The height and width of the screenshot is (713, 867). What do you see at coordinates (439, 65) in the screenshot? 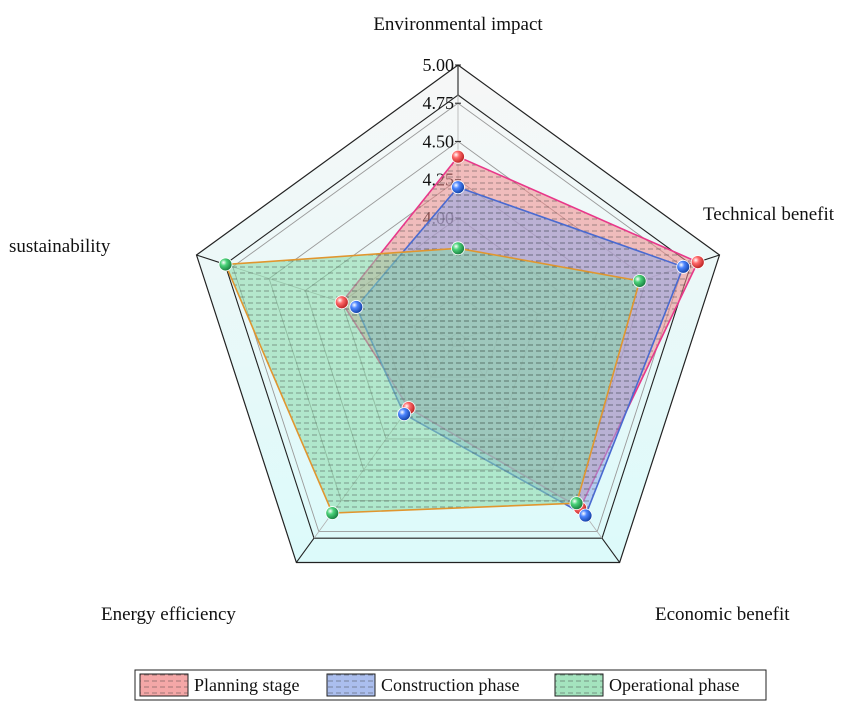
I see `radial-tick-label: 5.00` at bounding box center [439, 65].